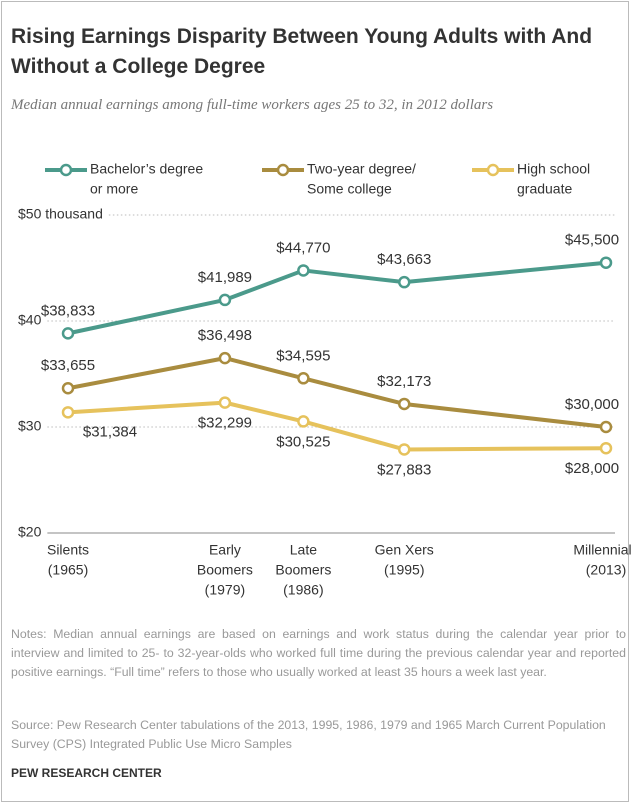 This screenshot has width=632, height=805. What do you see at coordinates (361, 169) in the screenshot?
I see `legend-label: Two-year degree/` at bounding box center [361, 169].